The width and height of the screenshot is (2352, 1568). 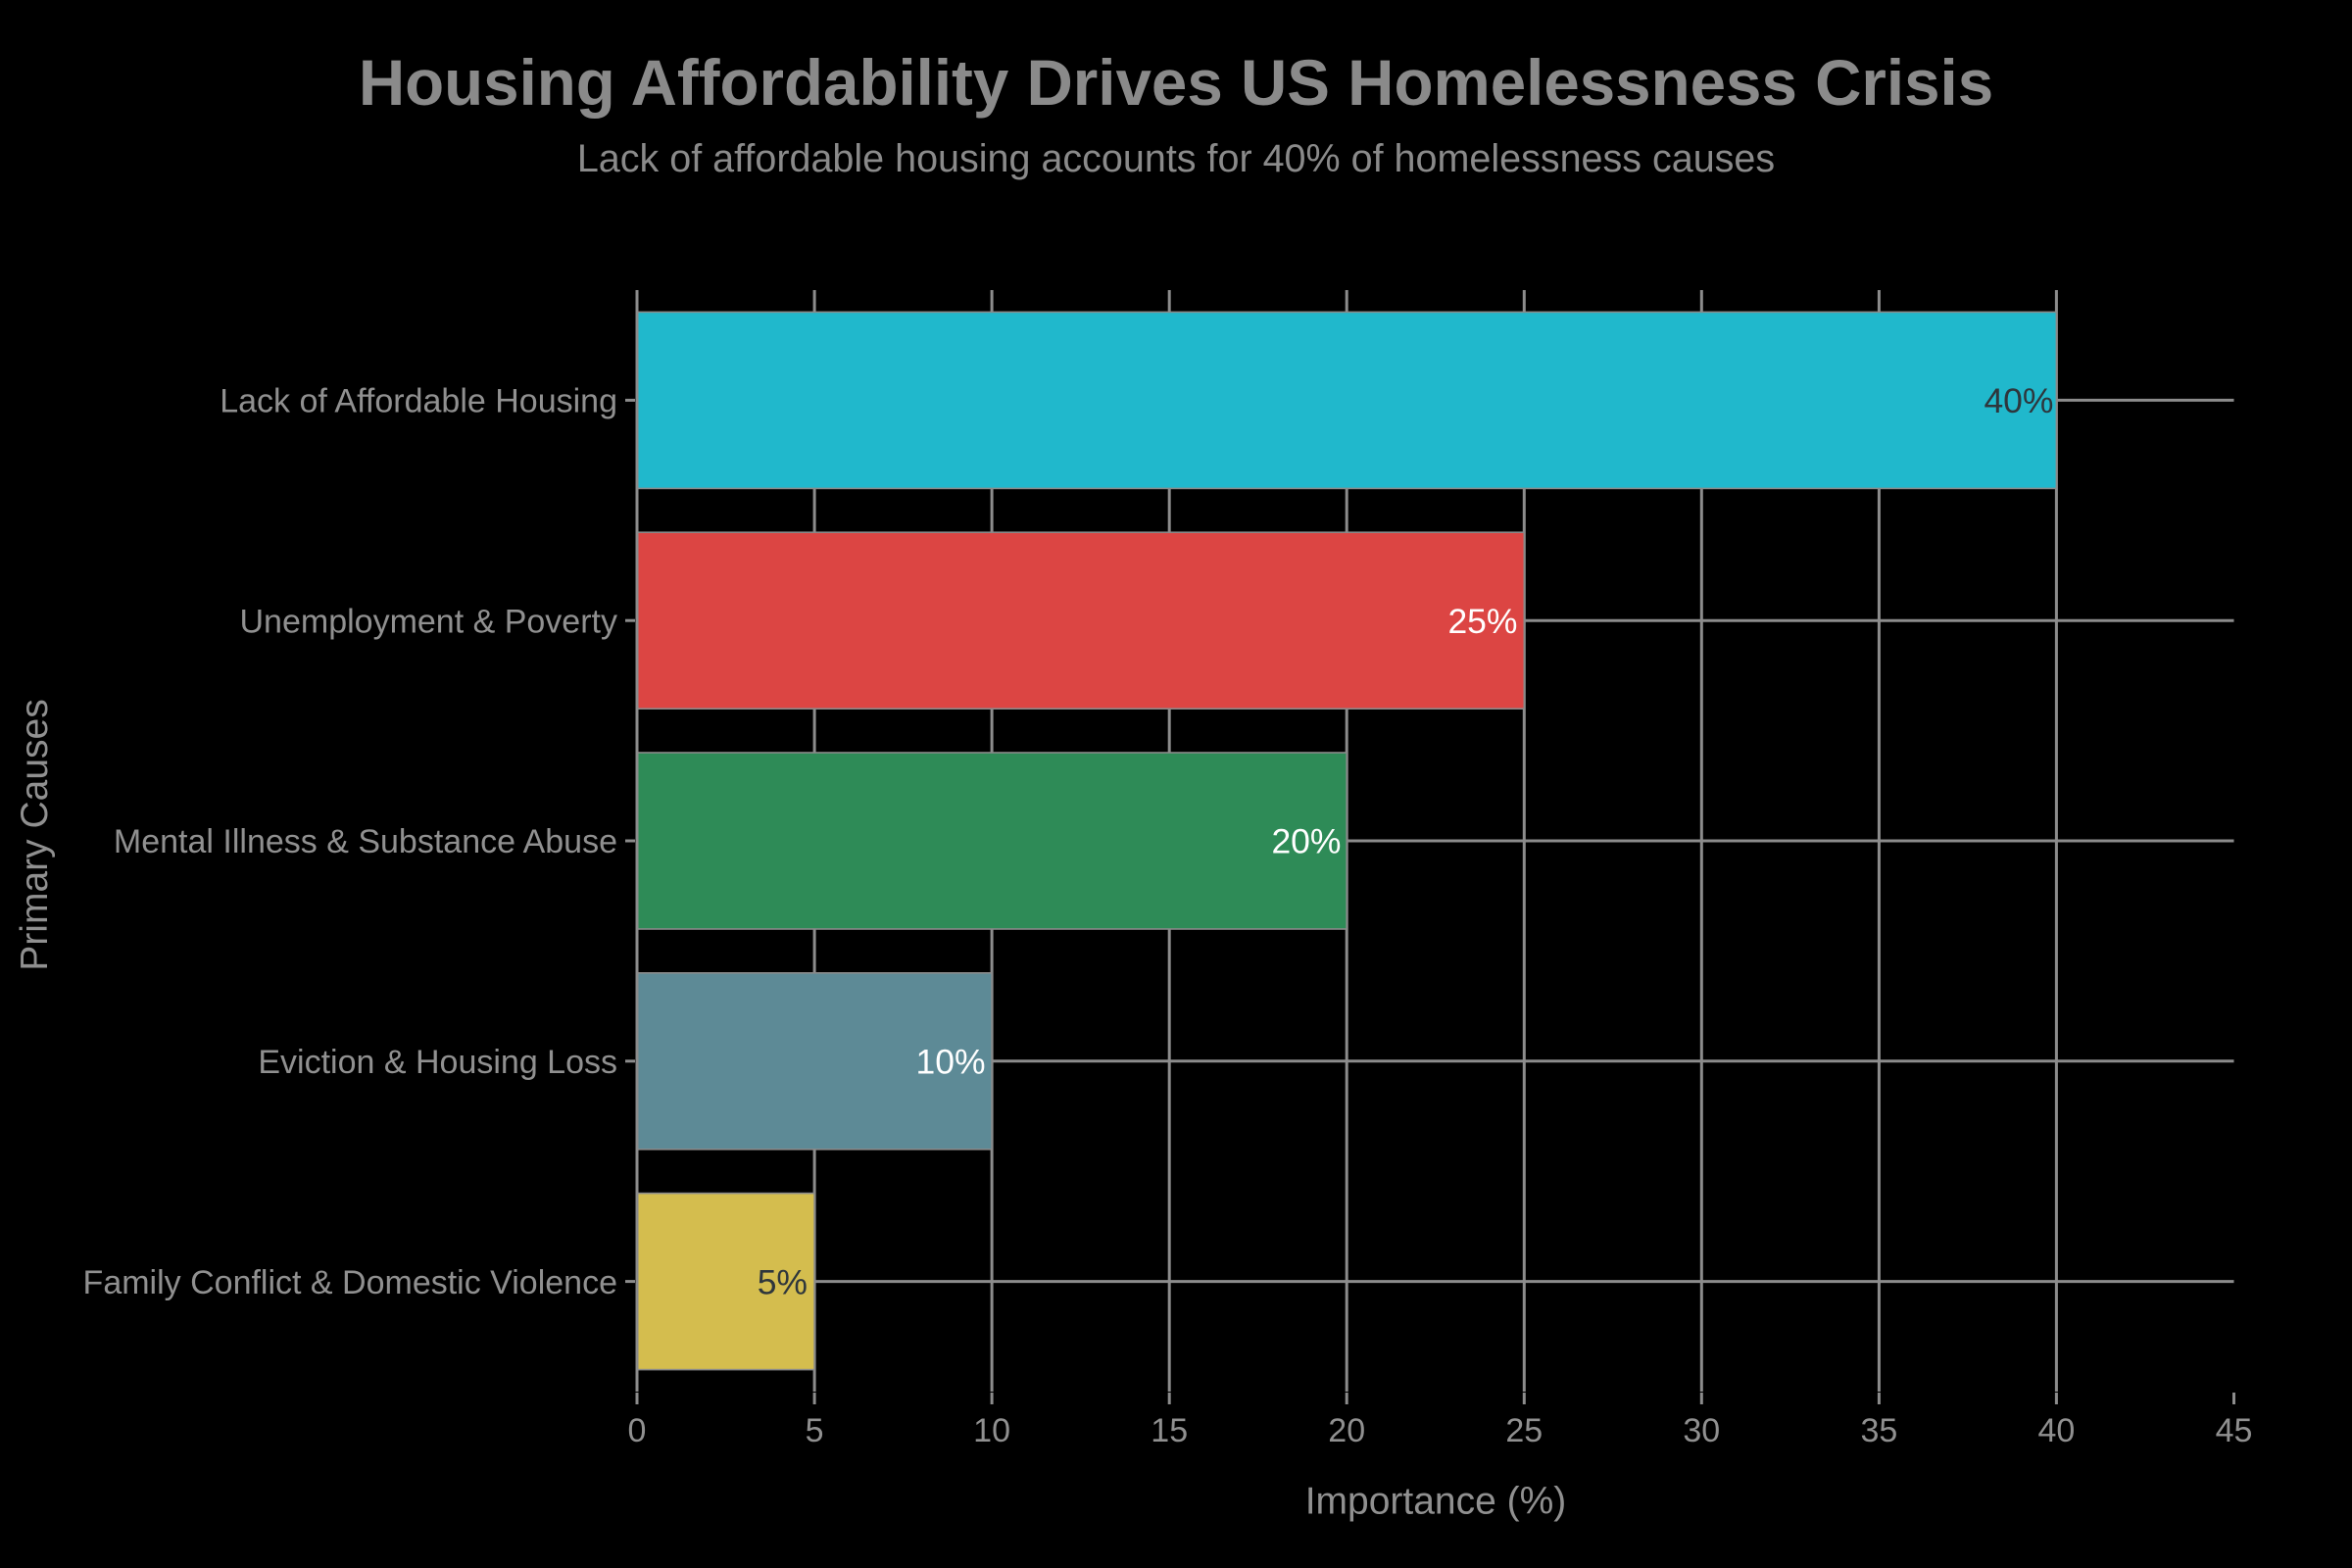 What do you see at coordinates (1346, 1430) in the screenshot?
I see `svg-text: 20` at bounding box center [1346, 1430].